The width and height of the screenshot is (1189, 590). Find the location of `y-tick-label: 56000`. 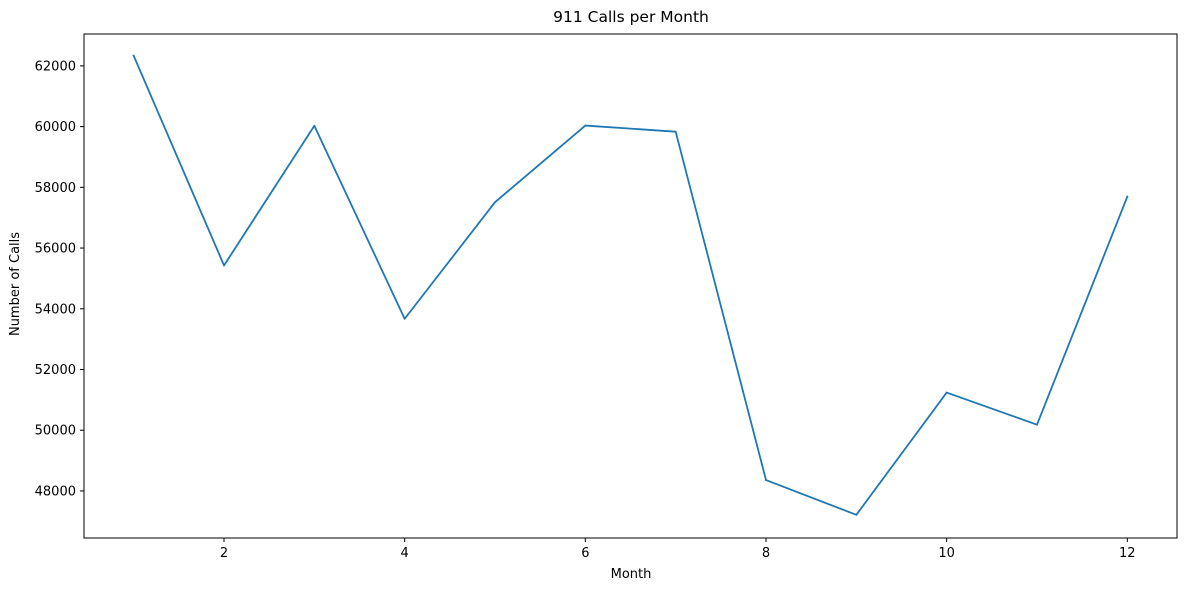

y-tick-label: 56000 is located at coordinates (55, 249).